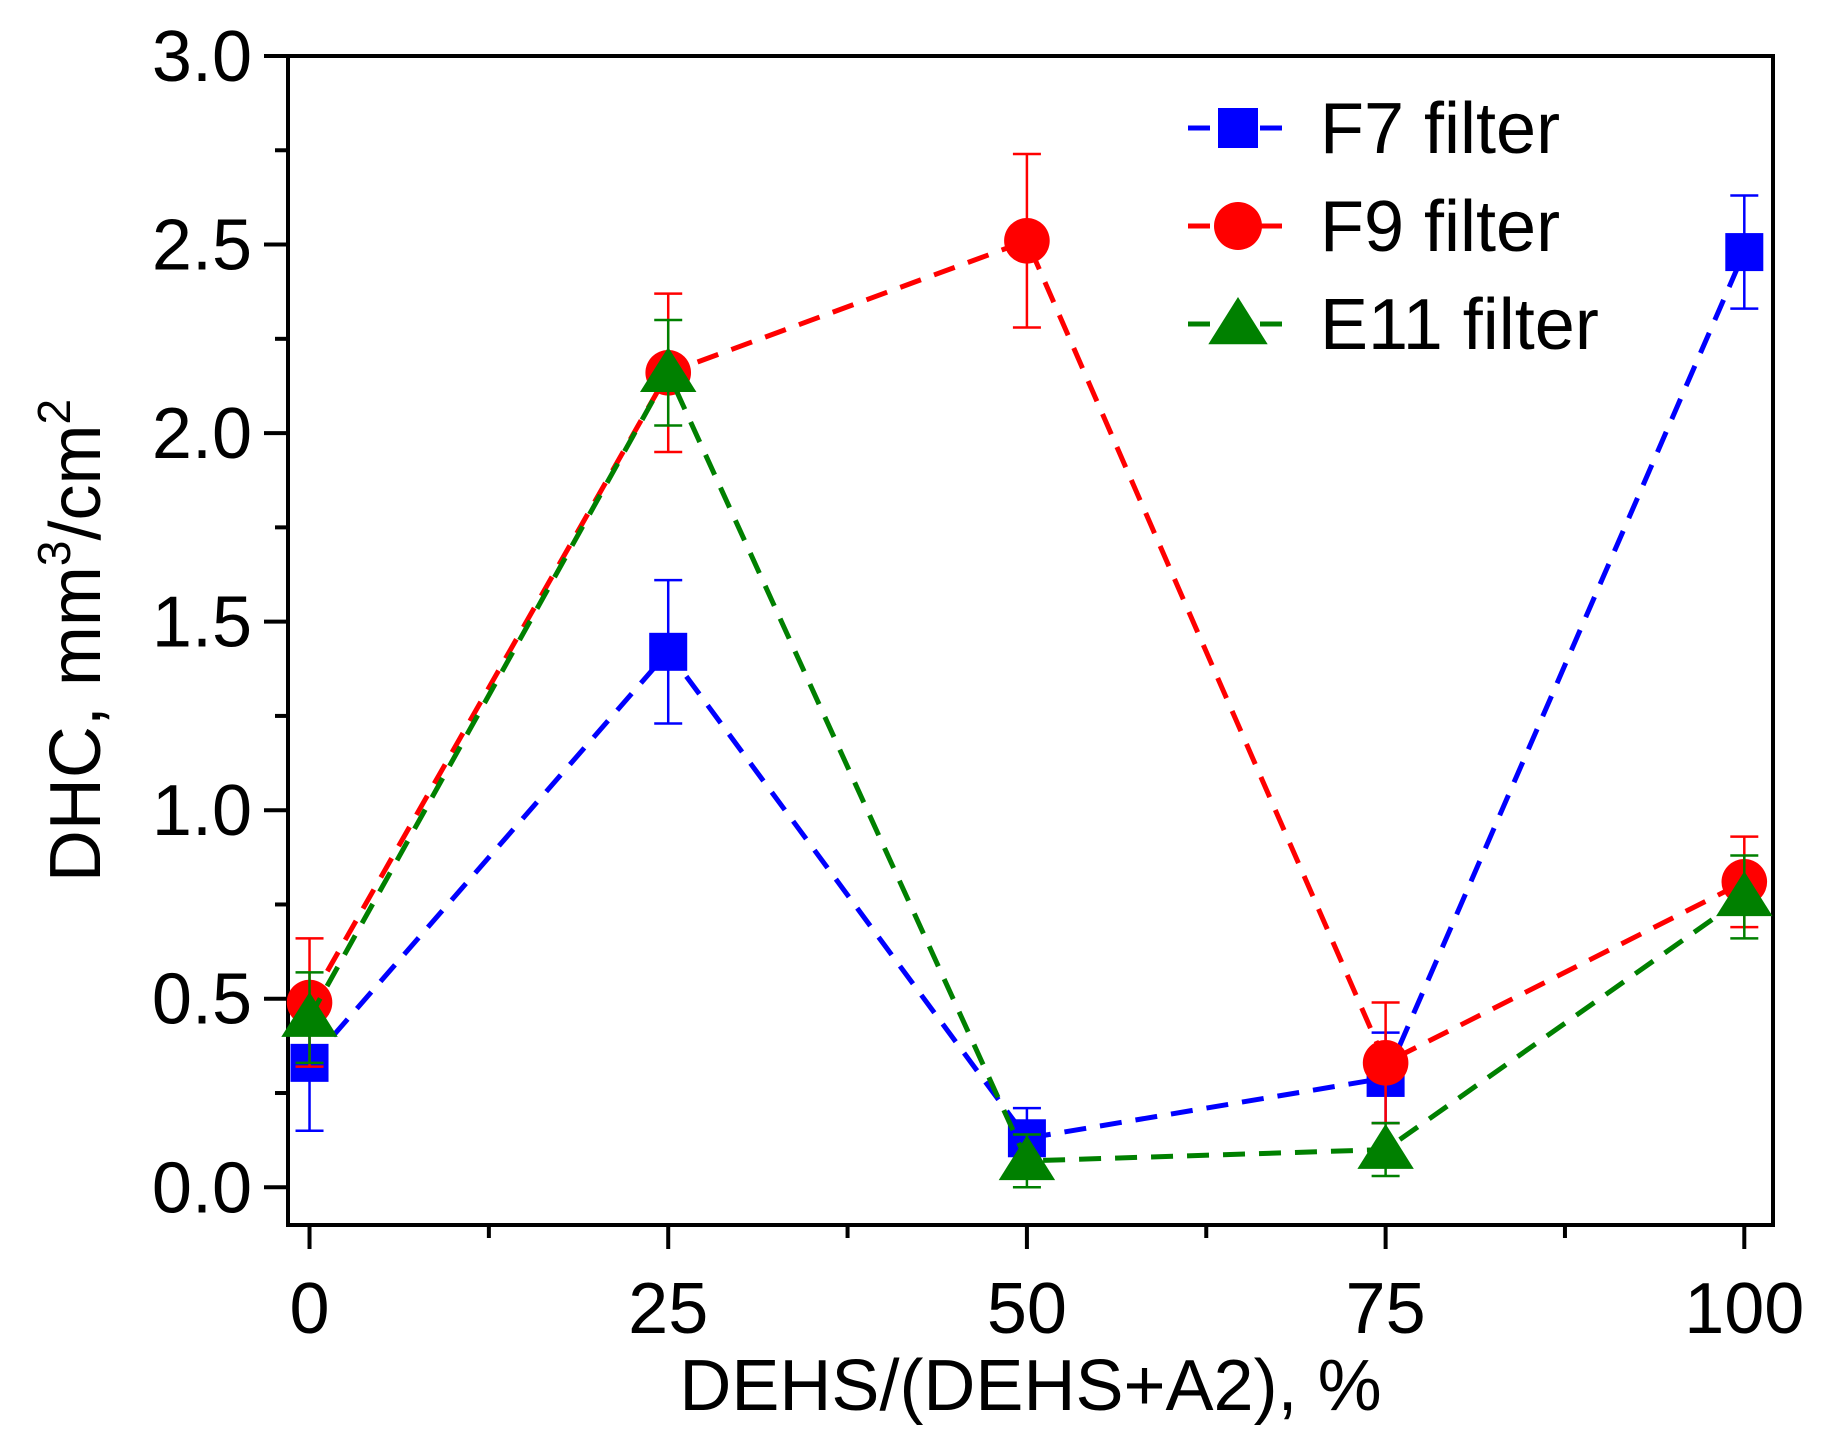 The width and height of the screenshot is (1822, 1440). I want to click on x-tick-label-3: 75, so click(1386, 1309).